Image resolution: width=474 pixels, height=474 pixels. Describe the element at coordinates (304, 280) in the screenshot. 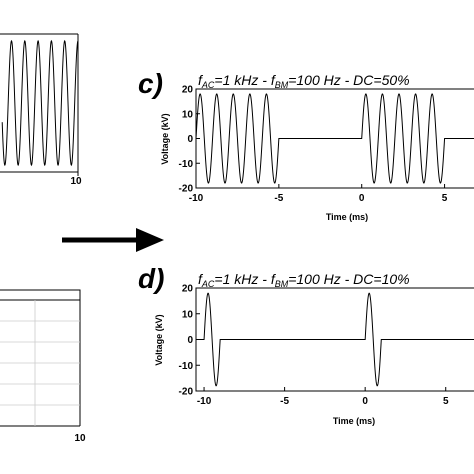

I see `panel-title: fAC=1 kHz - fBM=100 Hz - DC=10%` at that location.